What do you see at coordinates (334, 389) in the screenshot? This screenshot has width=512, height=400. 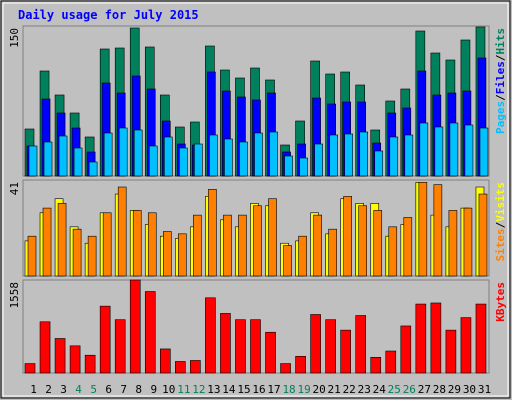 I see `x-tick-label: 21` at bounding box center [334, 389].